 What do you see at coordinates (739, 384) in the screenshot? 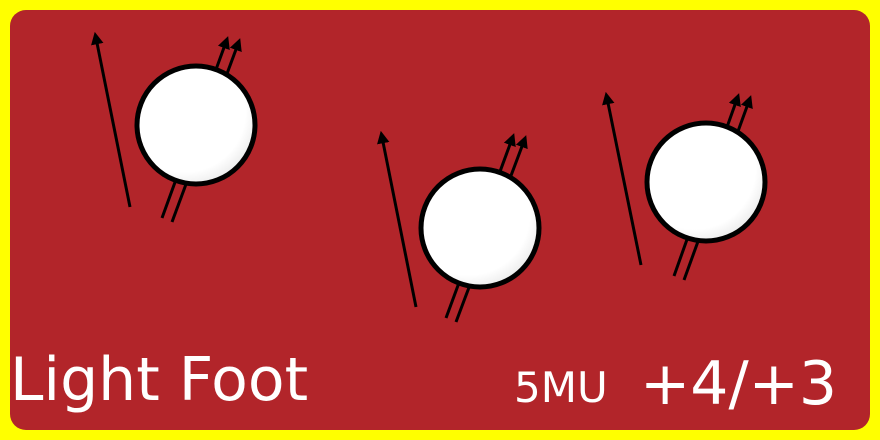
I see `card-modifier: +4/+3` at bounding box center [739, 384].